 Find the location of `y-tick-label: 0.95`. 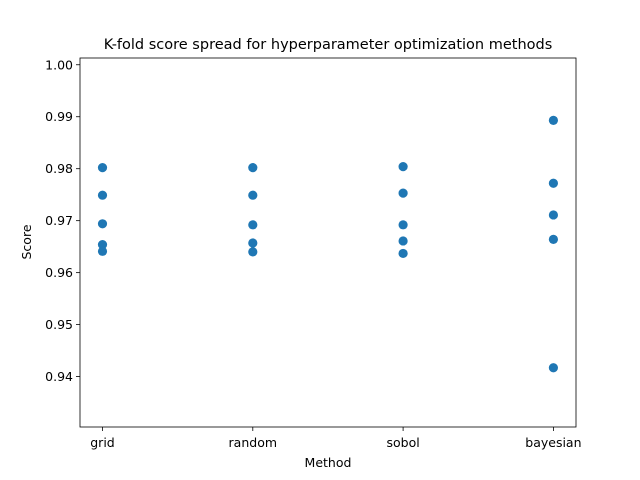

y-tick-label: 0.95 is located at coordinates (59, 324).